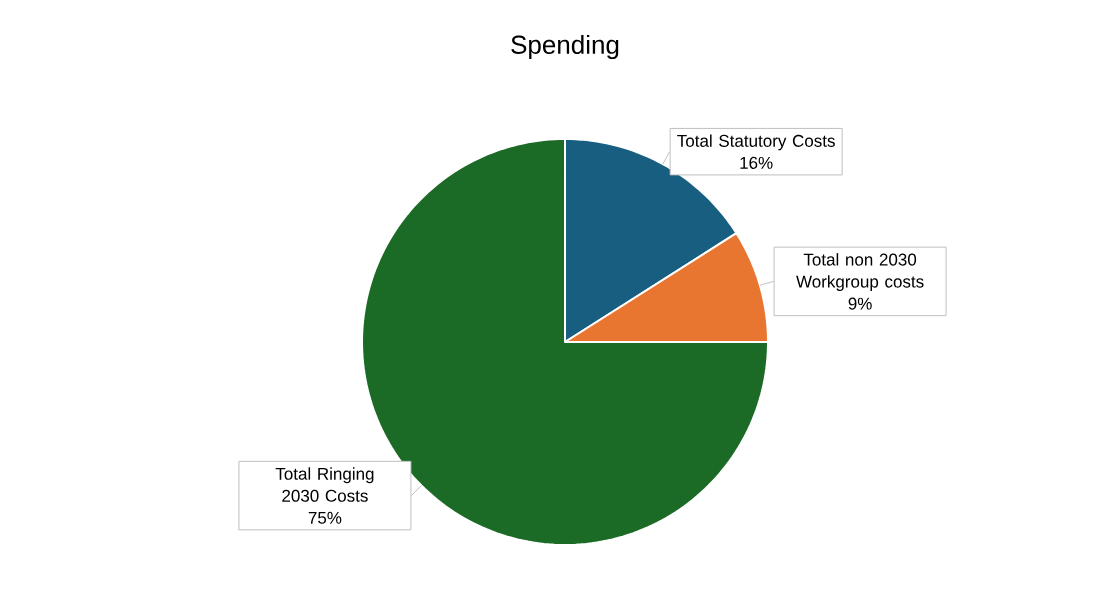  What do you see at coordinates (756, 142) in the screenshot?
I see `slice-label: Total Statutory Costs` at bounding box center [756, 142].